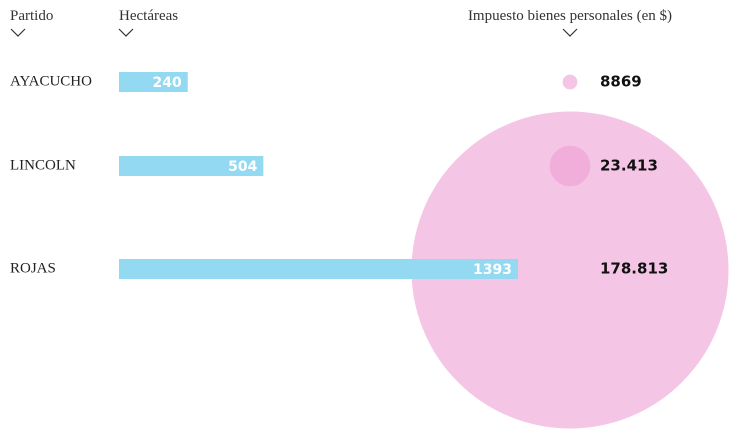 The height and width of the screenshot is (447, 740). I want to click on category-label: LINCOLN, so click(43, 165).